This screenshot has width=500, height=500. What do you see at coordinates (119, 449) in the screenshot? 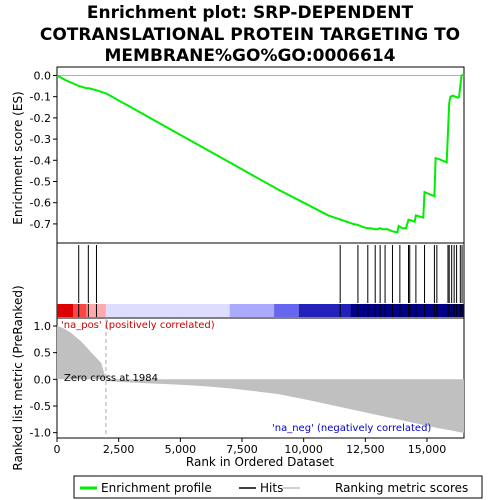
I see `x-tick-label: 2,500` at bounding box center [119, 449].